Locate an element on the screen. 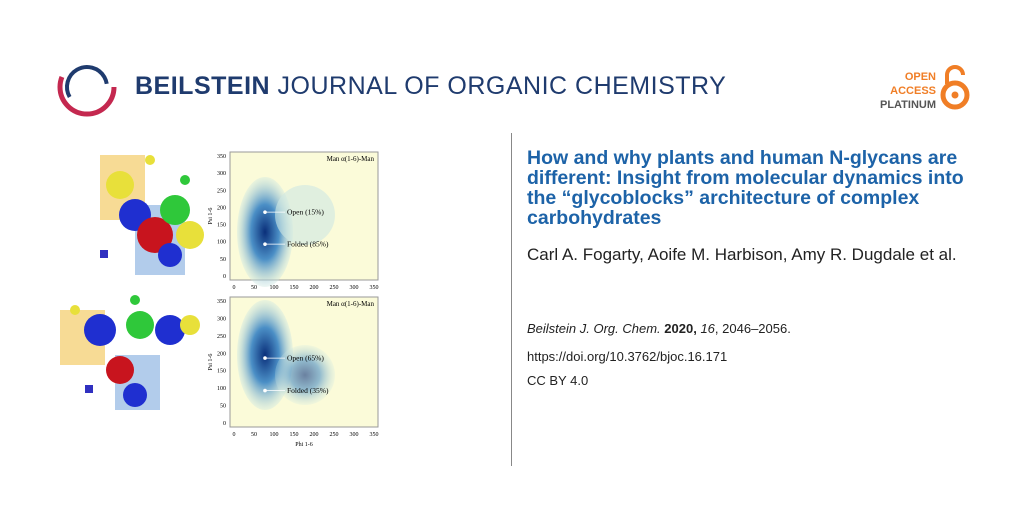  citation-pages: , 2046–2056. is located at coordinates (752, 328).